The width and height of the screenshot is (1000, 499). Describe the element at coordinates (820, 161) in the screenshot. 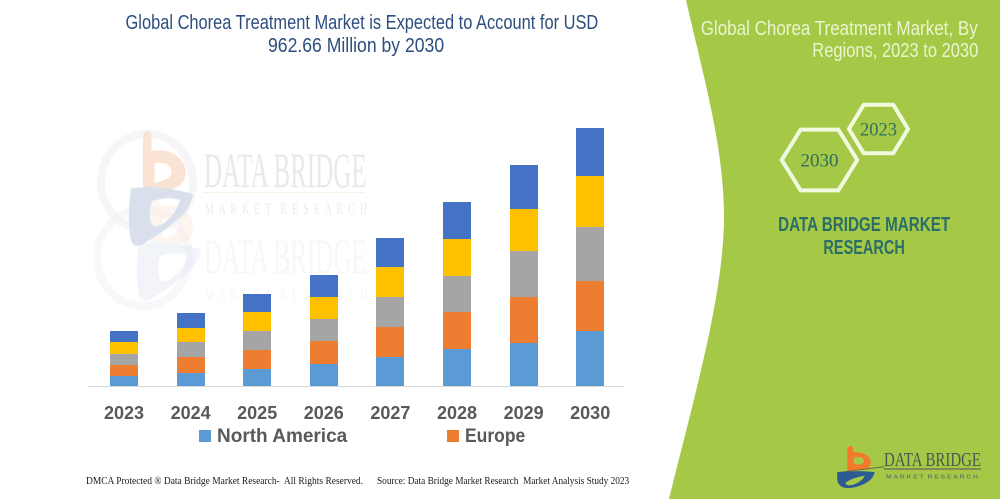

I see `svg-text: 2030` at that location.